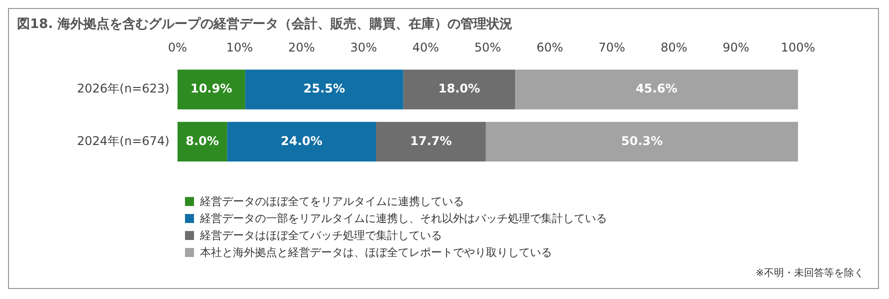  I want to click on x-tick-label: 40%, so click(426, 47).